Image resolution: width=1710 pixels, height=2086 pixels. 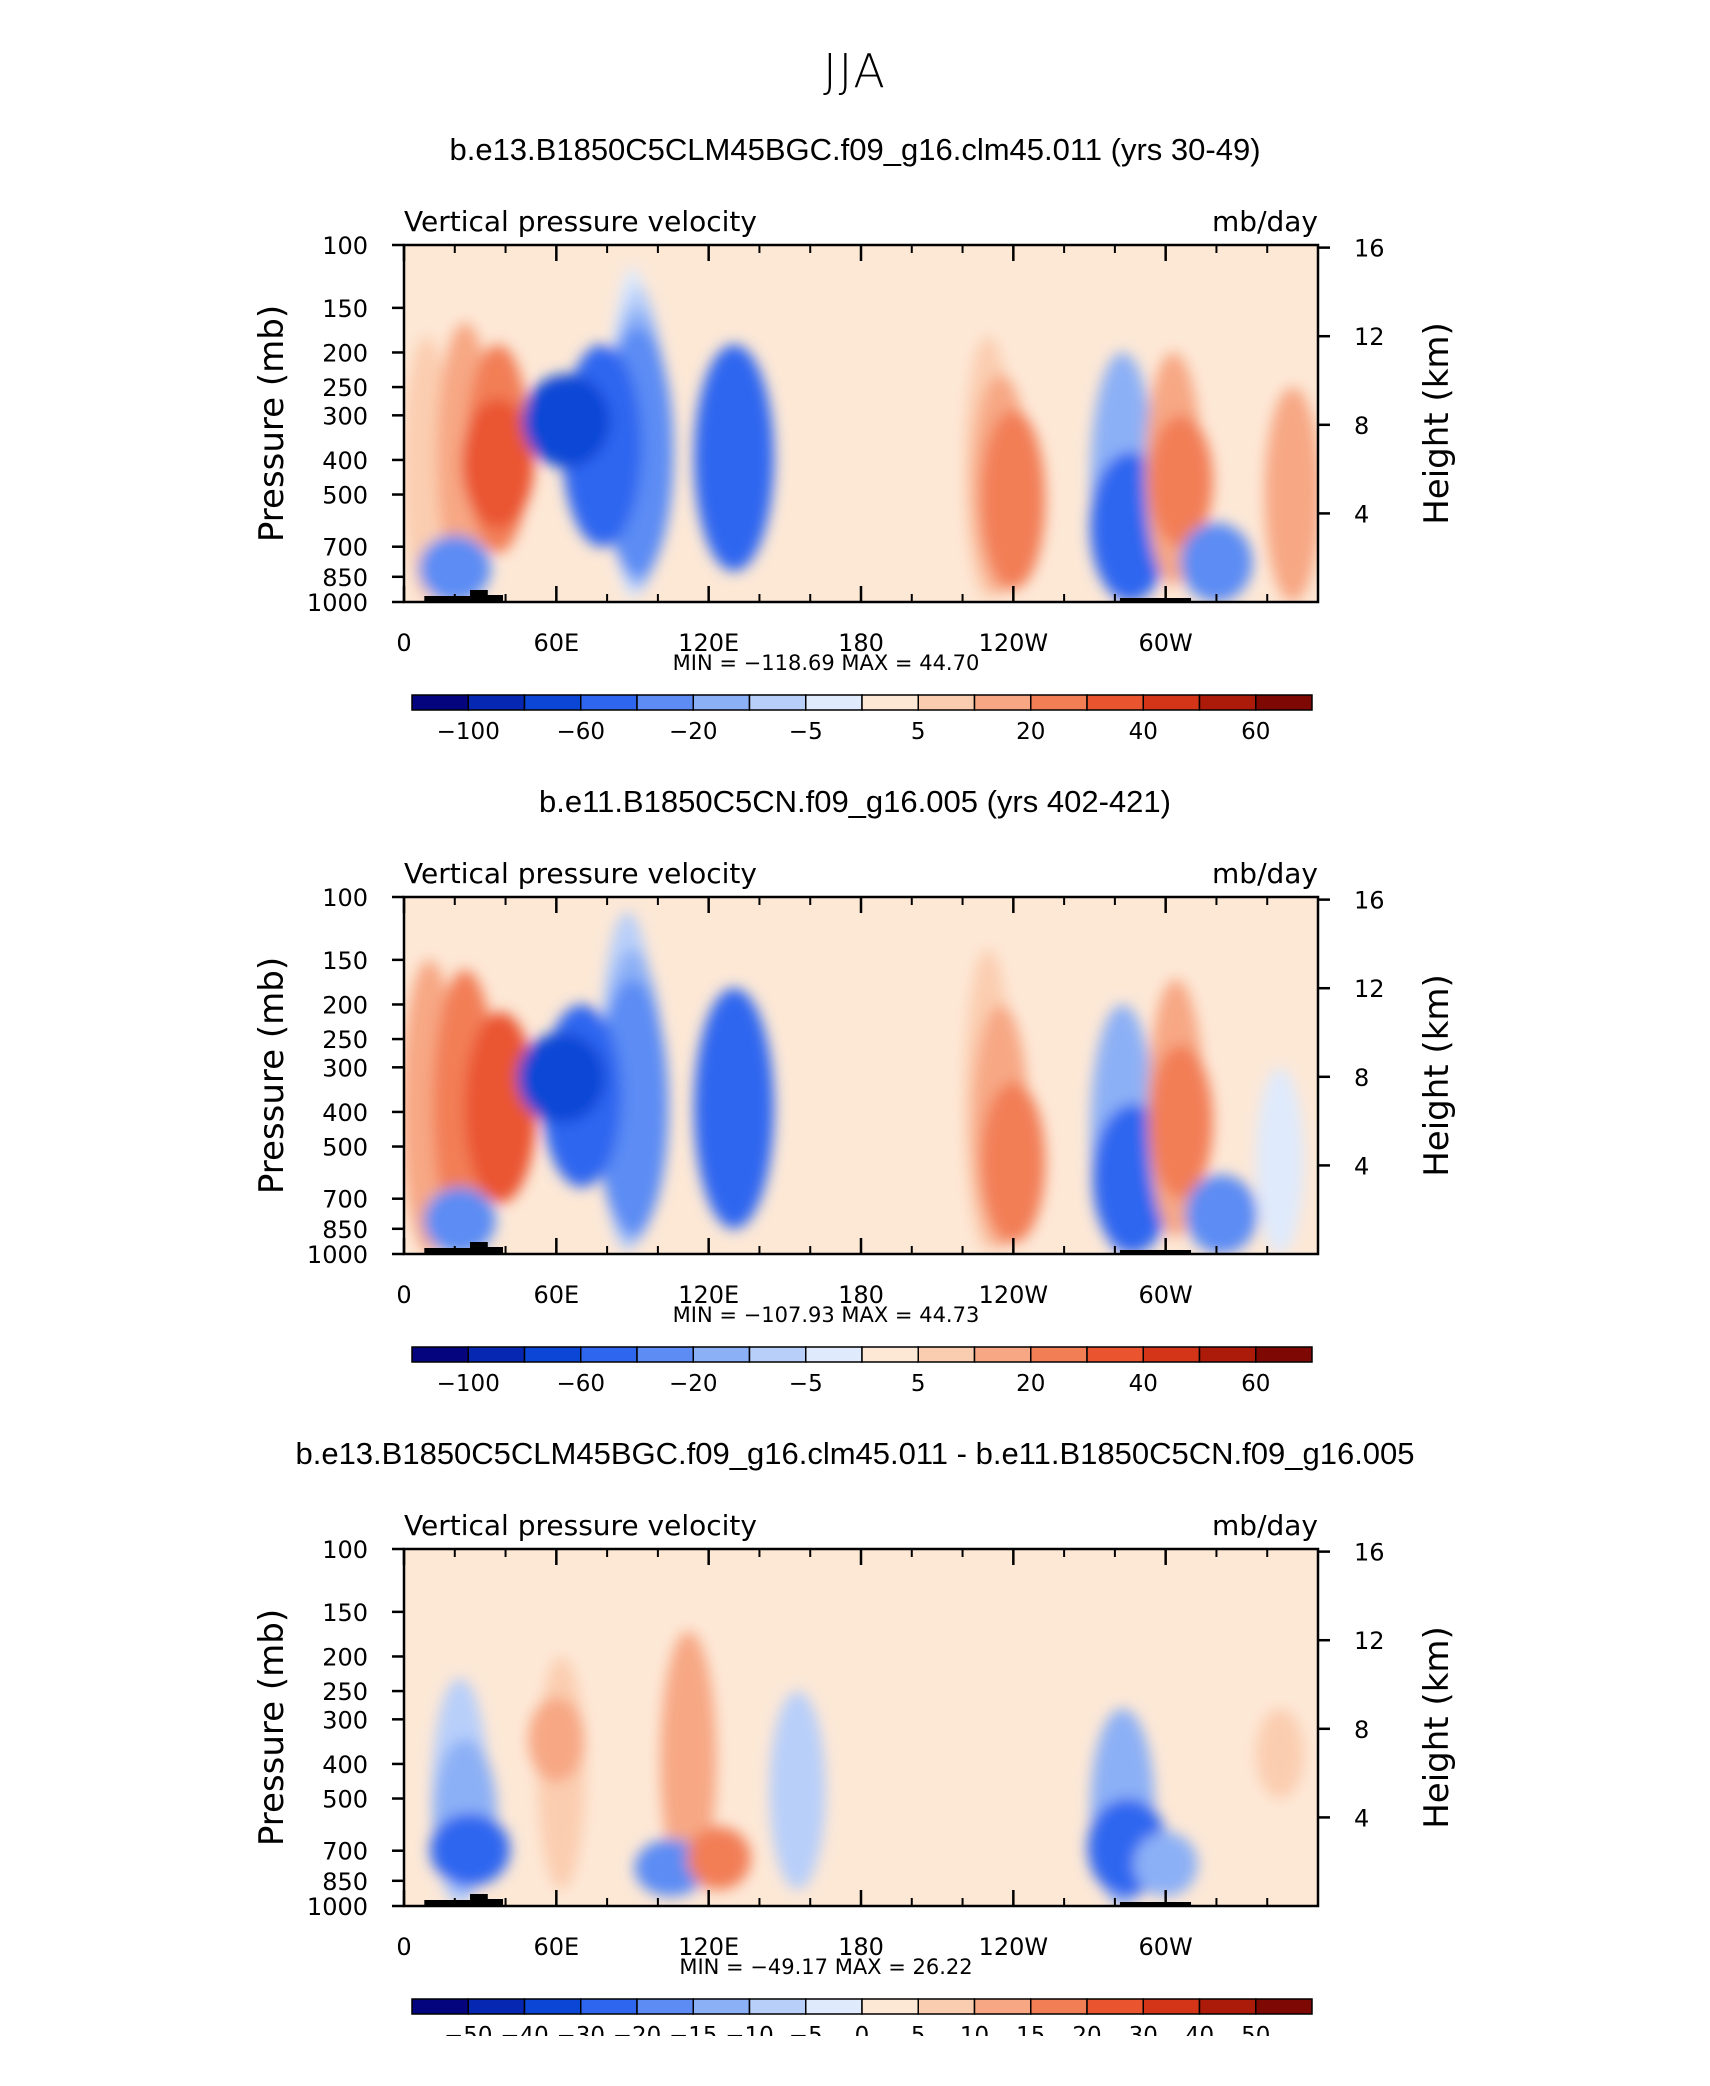 What do you see at coordinates (1030, 2029) in the screenshot?
I see `colorbar-label: 15` at bounding box center [1030, 2029].